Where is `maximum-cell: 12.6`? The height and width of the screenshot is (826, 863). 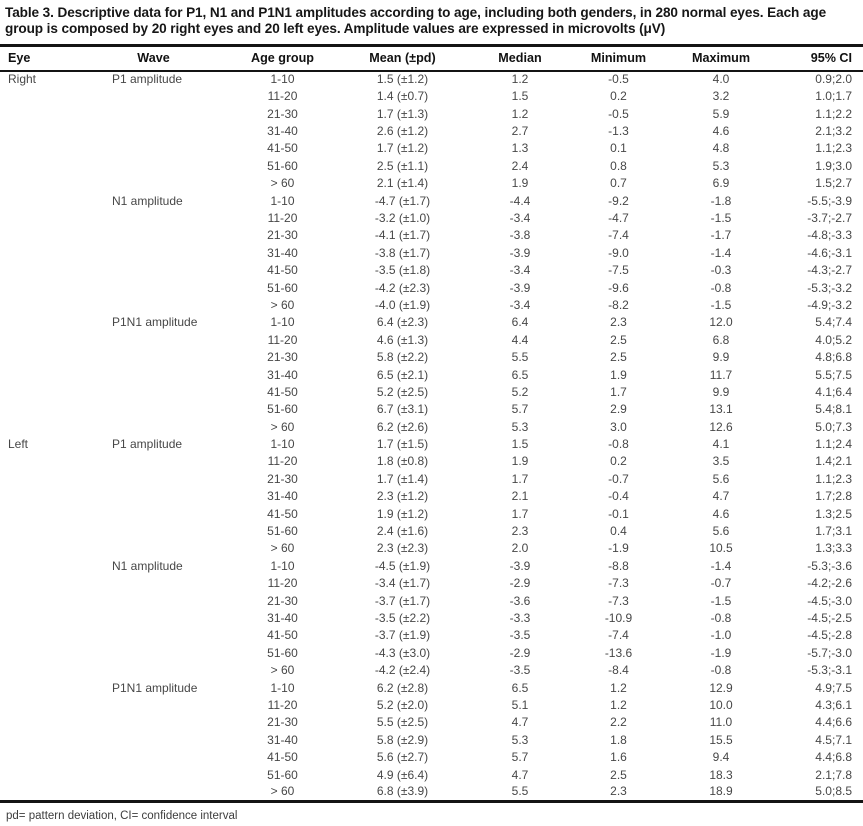 maximum-cell: 12.6 is located at coordinates (721, 426).